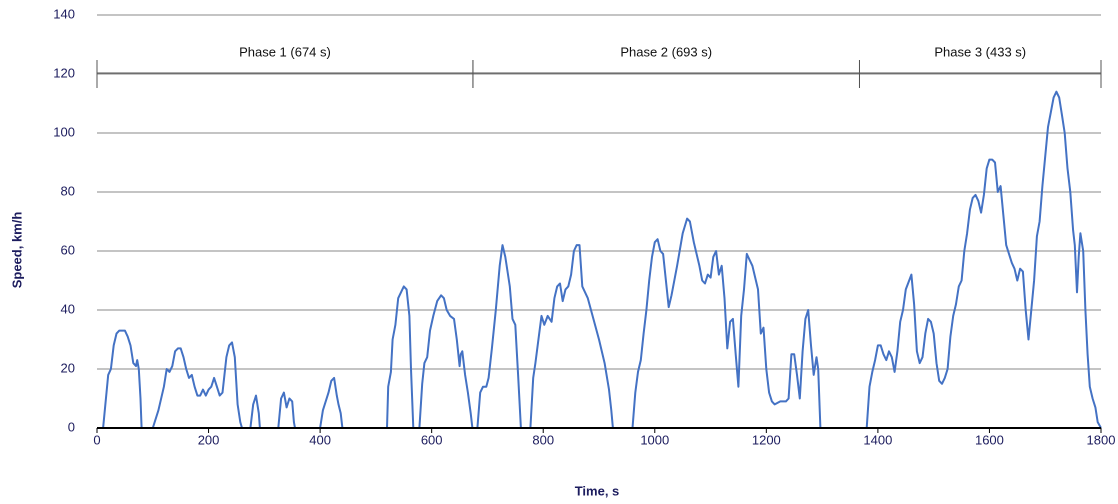  What do you see at coordinates (1101, 439) in the screenshot?
I see `x-tick-label: 1800` at bounding box center [1101, 439].